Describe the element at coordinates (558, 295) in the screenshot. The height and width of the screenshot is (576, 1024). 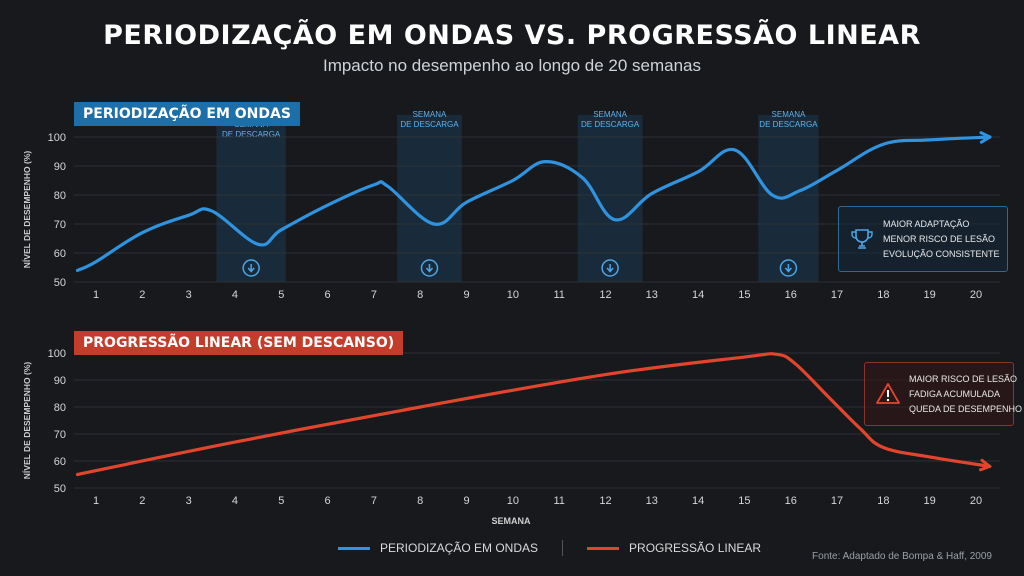
I see `wave-x-tick-label: 11` at that location.